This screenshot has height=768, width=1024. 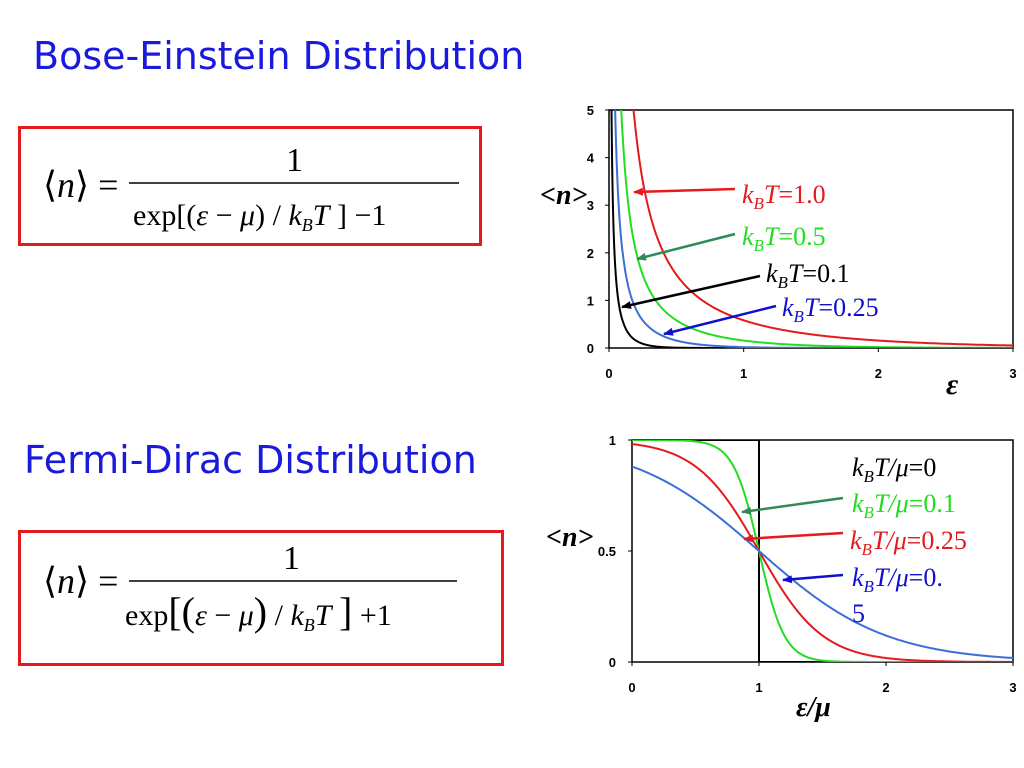 I want to click on series-label-wrap: 5, so click(x=858, y=613).